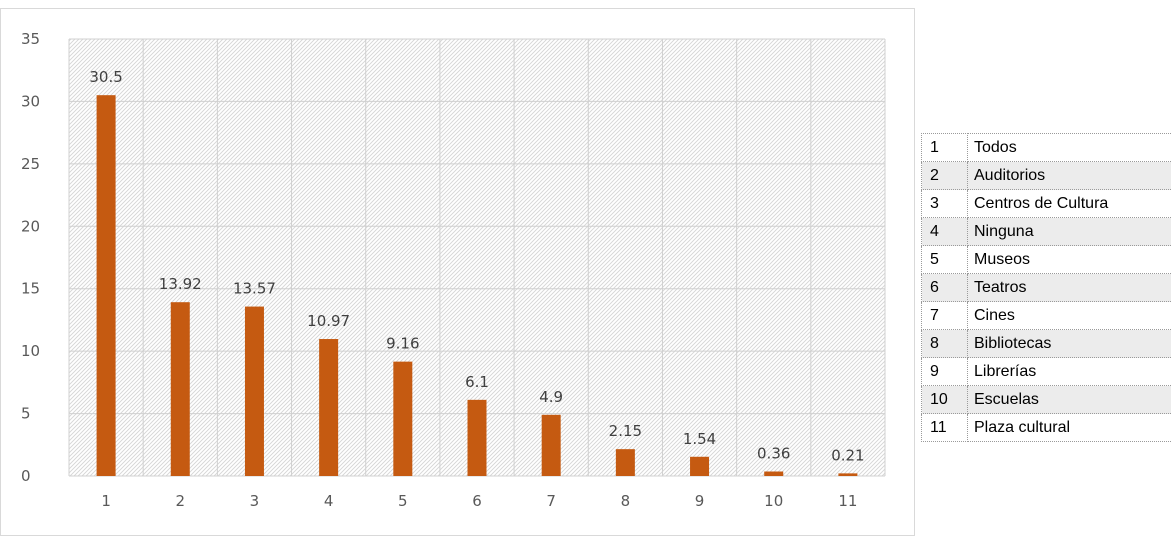 The image size is (1171, 537). I want to click on legend-number: 6, so click(945, 288).